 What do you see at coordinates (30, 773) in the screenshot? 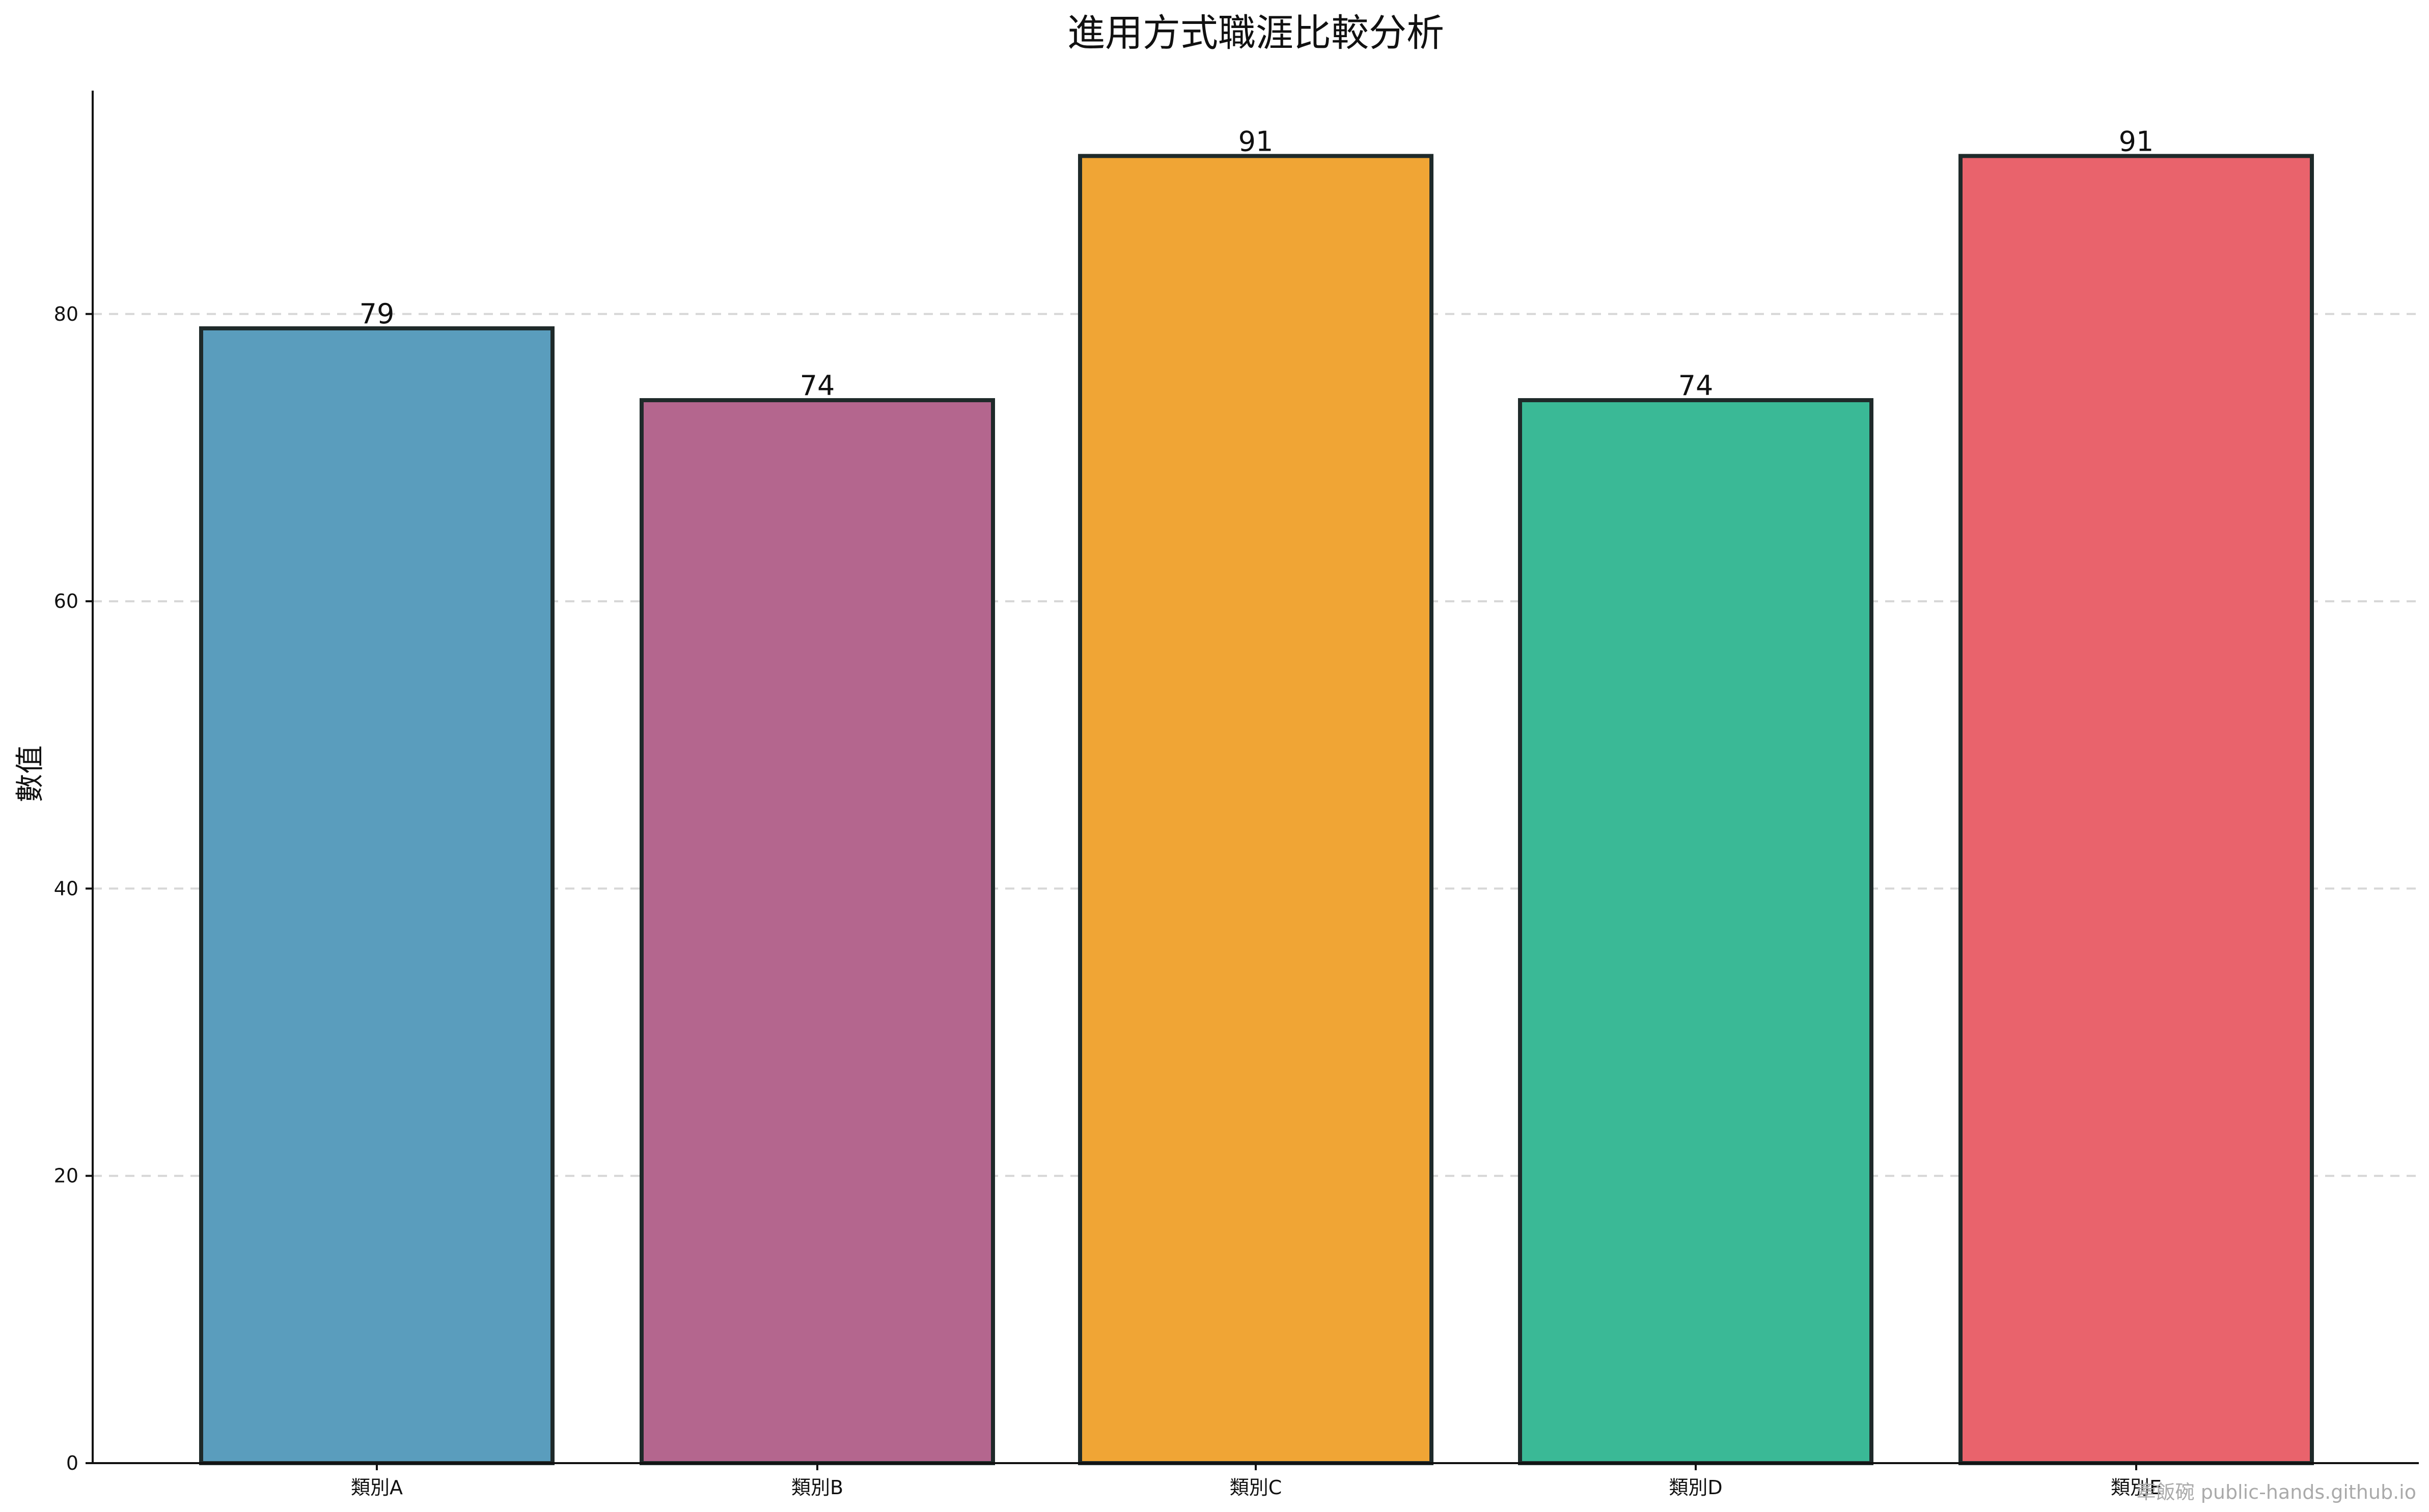
I see `y-axis-label: 數值` at bounding box center [30, 773].